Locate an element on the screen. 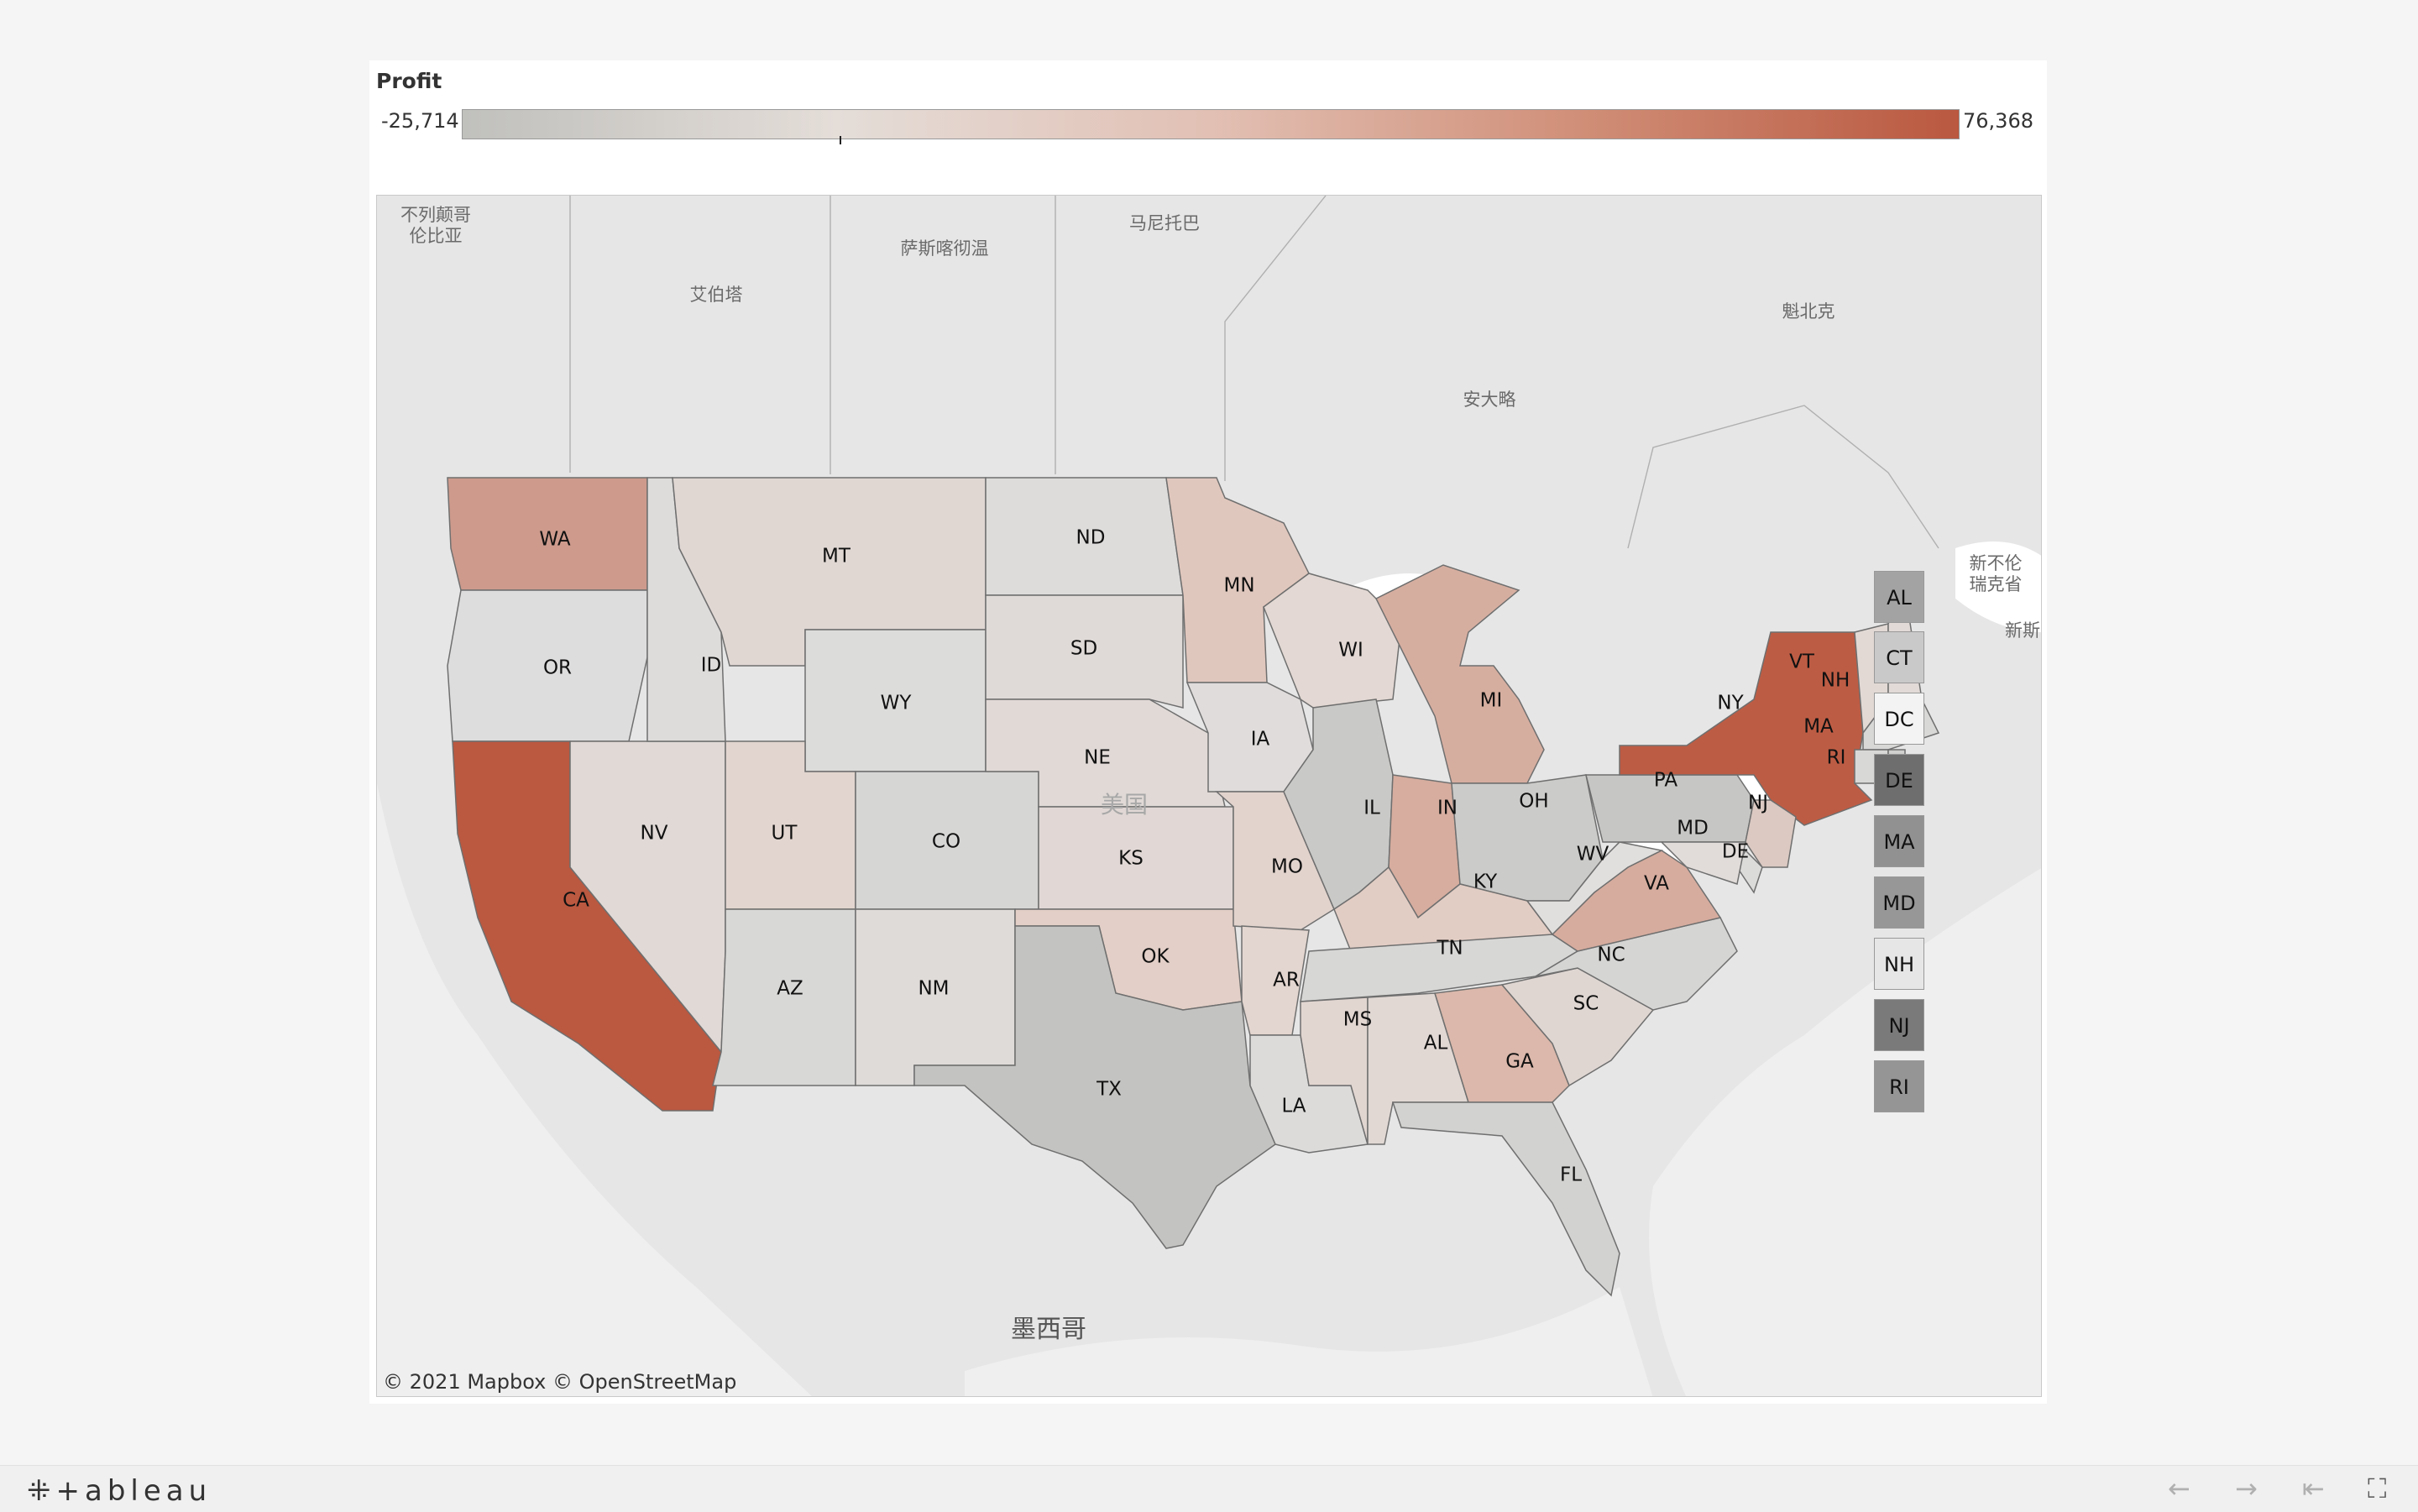 The image size is (2418, 1512). state-label-mo: MO is located at coordinates (1287, 867).